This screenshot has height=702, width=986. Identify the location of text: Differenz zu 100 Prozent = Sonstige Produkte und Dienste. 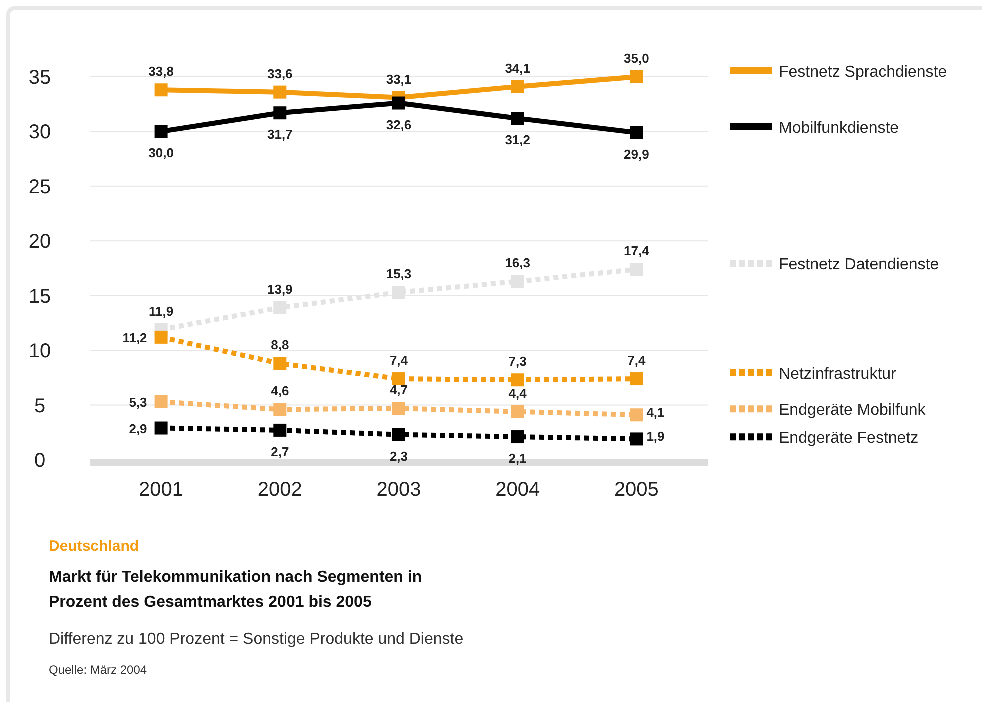
(256, 639).